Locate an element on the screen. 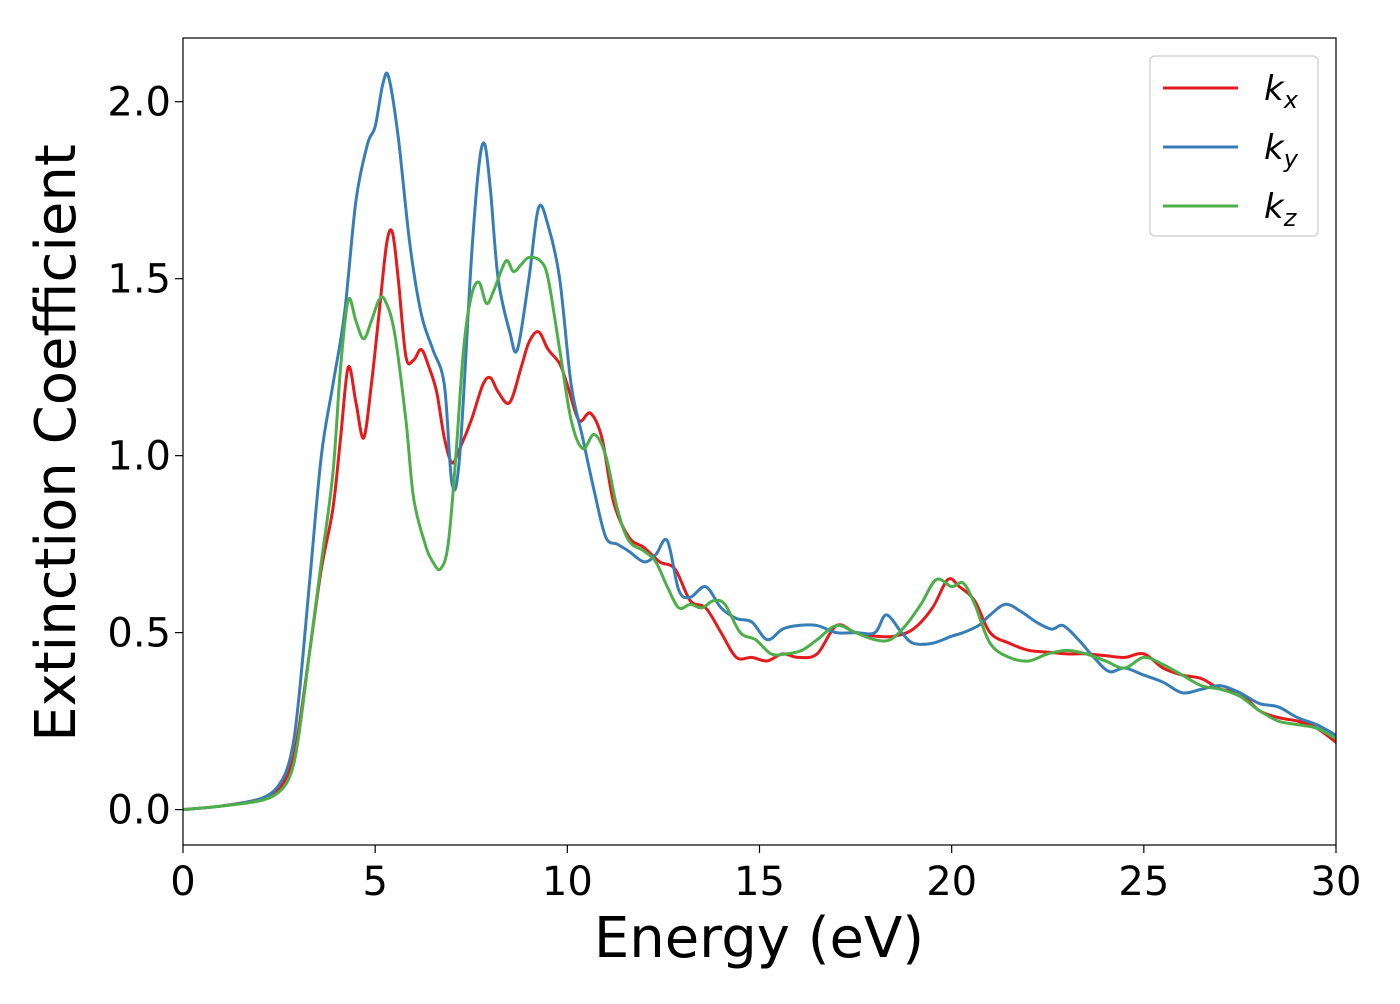  x-tick-label: 0 is located at coordinates (182, 882).